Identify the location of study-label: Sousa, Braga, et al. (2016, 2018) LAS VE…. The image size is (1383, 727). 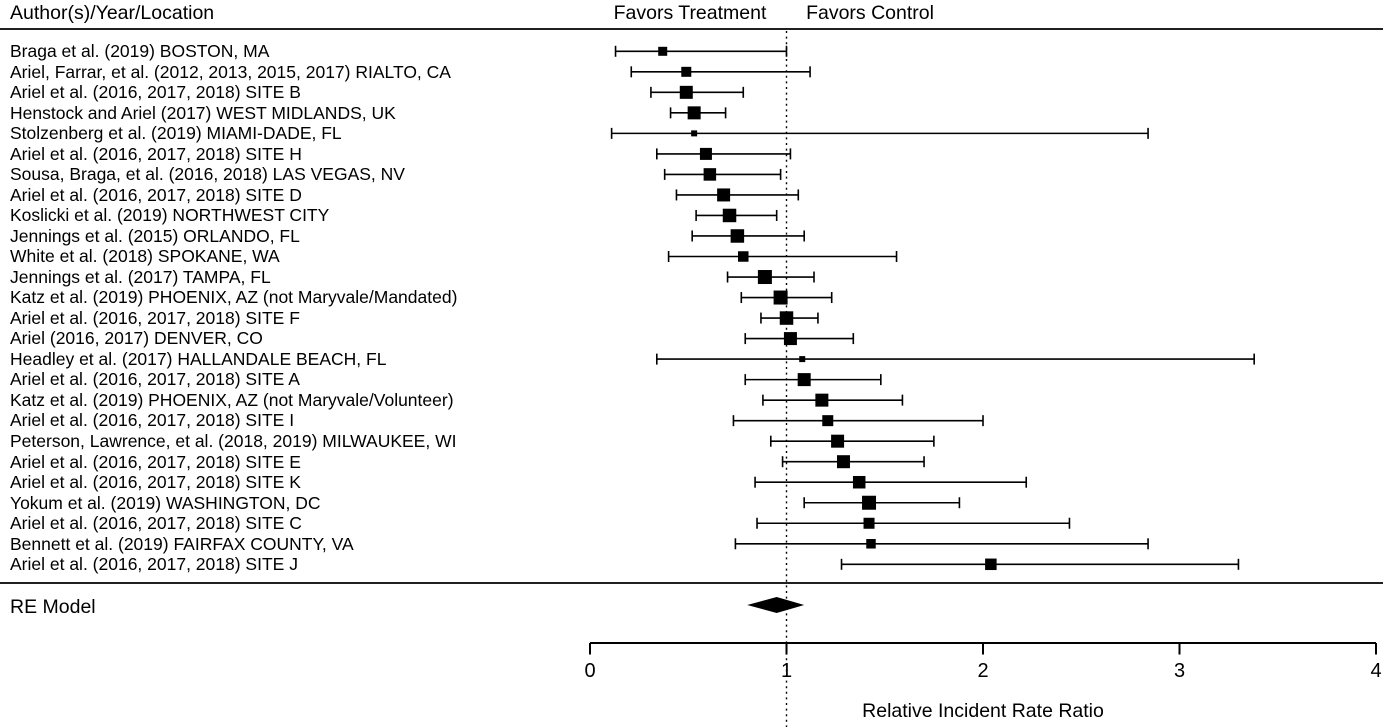
(207, 174).